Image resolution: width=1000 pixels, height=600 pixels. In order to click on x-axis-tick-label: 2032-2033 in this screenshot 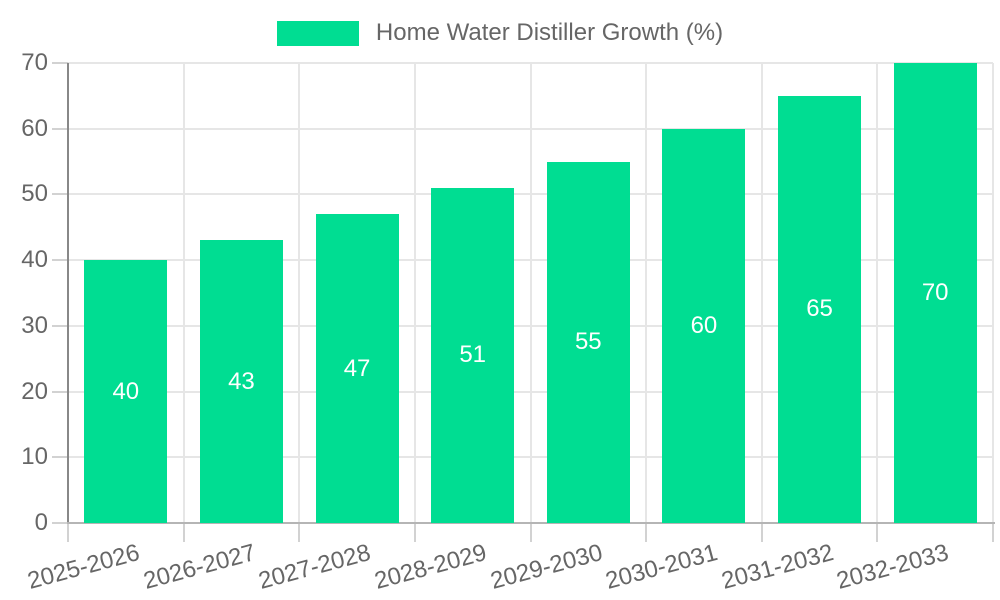, I will do `click(893, 567)`.